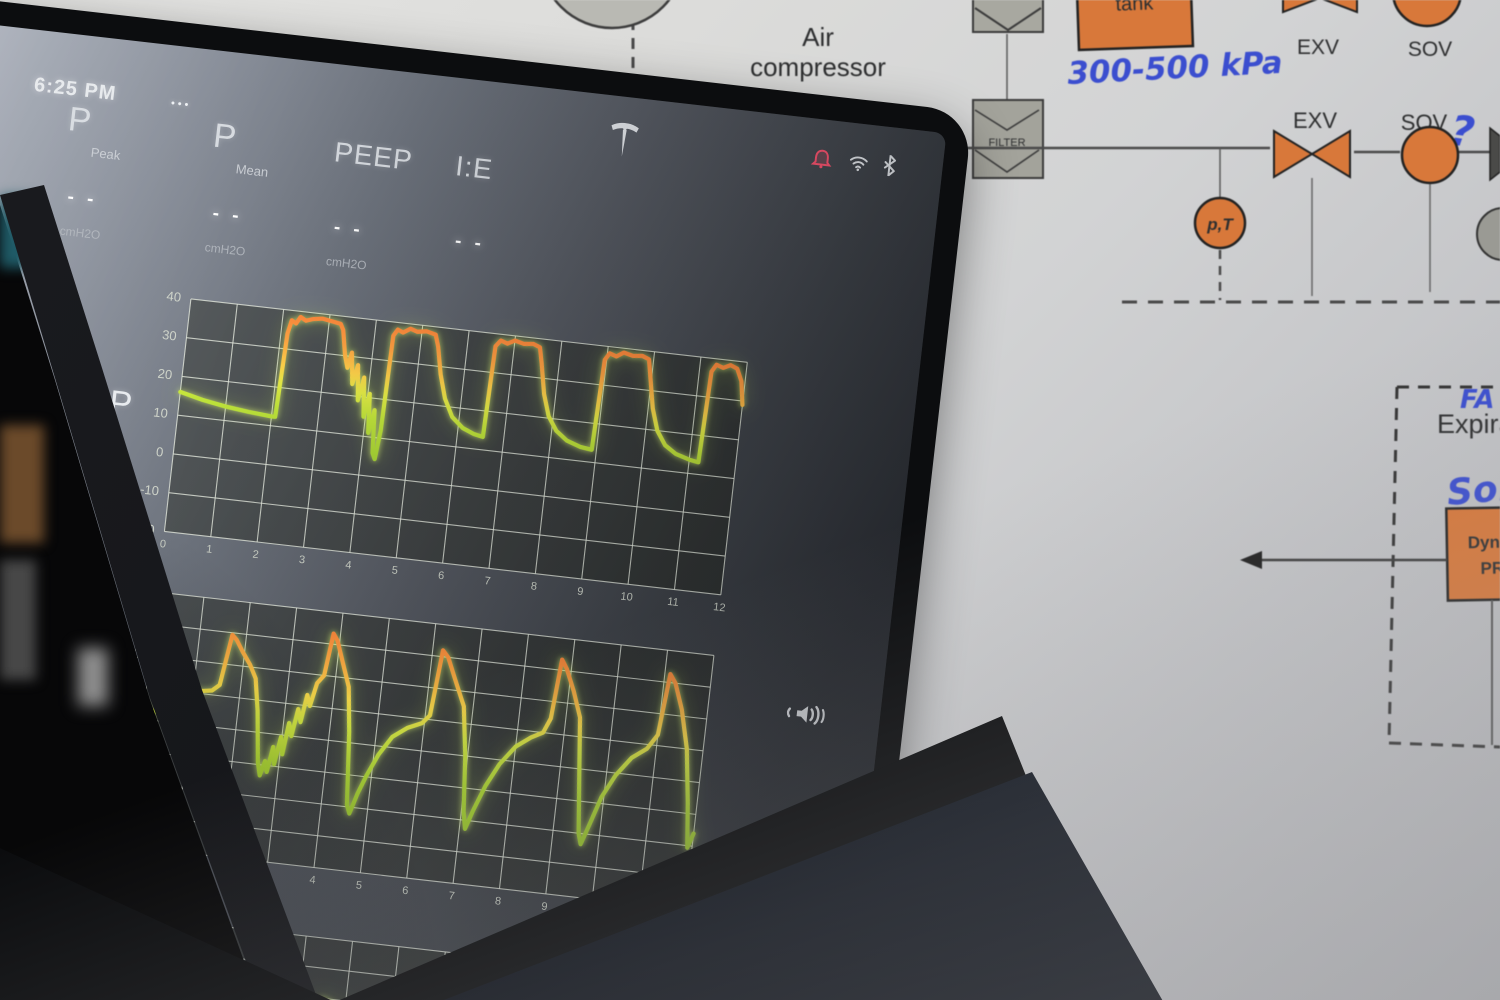 The image size is (1500, 1000). What do you see at coordinates (1008, 16) in the screenshot?
I see `filter-symbol-top` at bounding box center [1008, 16].